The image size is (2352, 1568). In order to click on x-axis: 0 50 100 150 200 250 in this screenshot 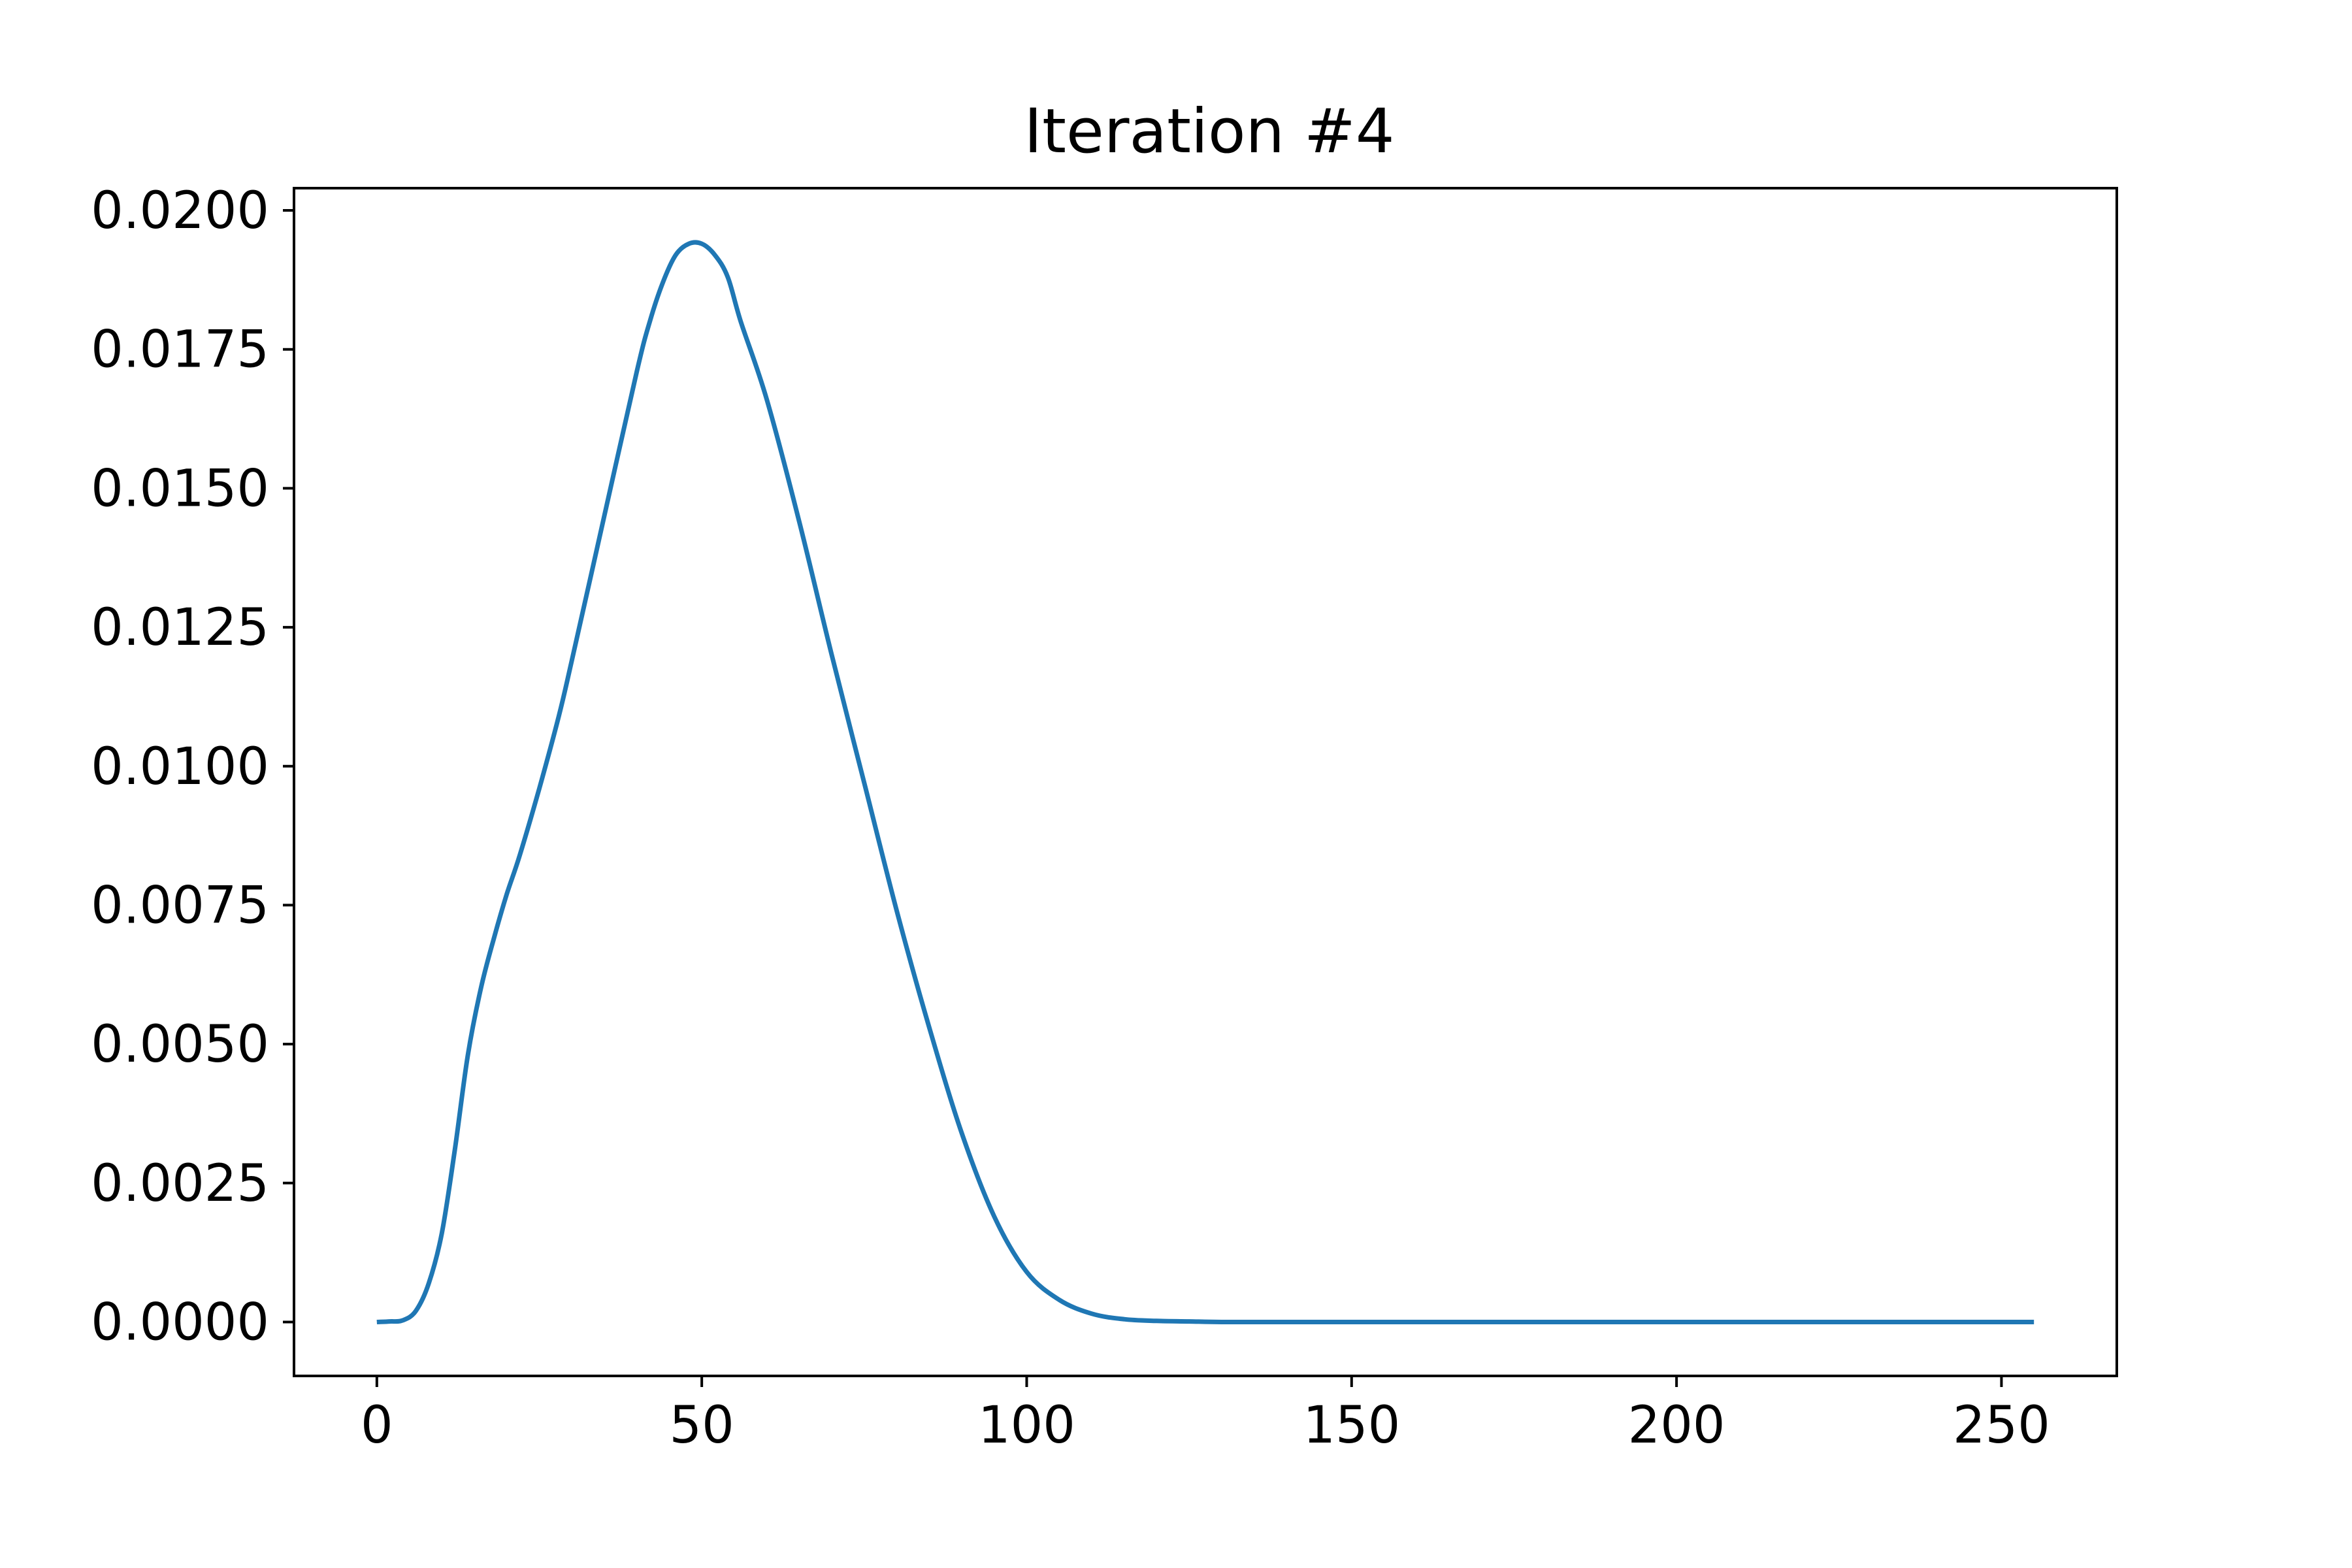, I will do `click(1205, 1415)`.